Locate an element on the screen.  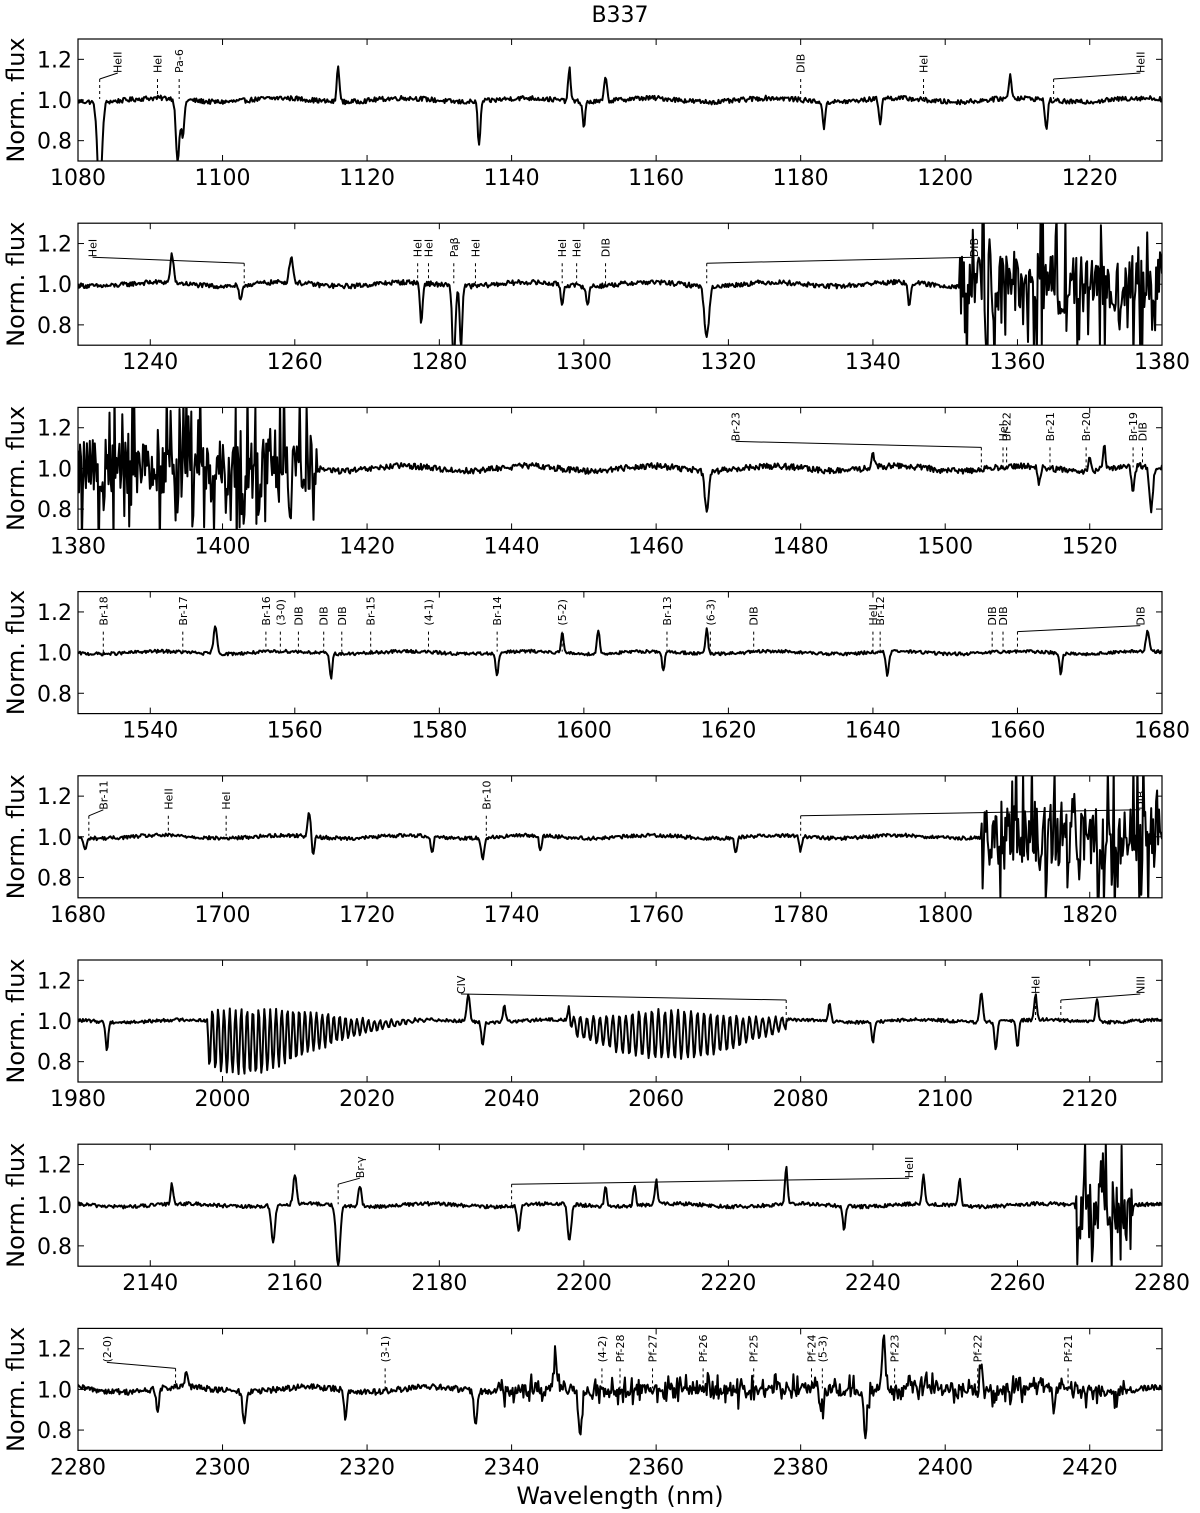
line-marker: (5-3) is located at coordinates (822, 1362).